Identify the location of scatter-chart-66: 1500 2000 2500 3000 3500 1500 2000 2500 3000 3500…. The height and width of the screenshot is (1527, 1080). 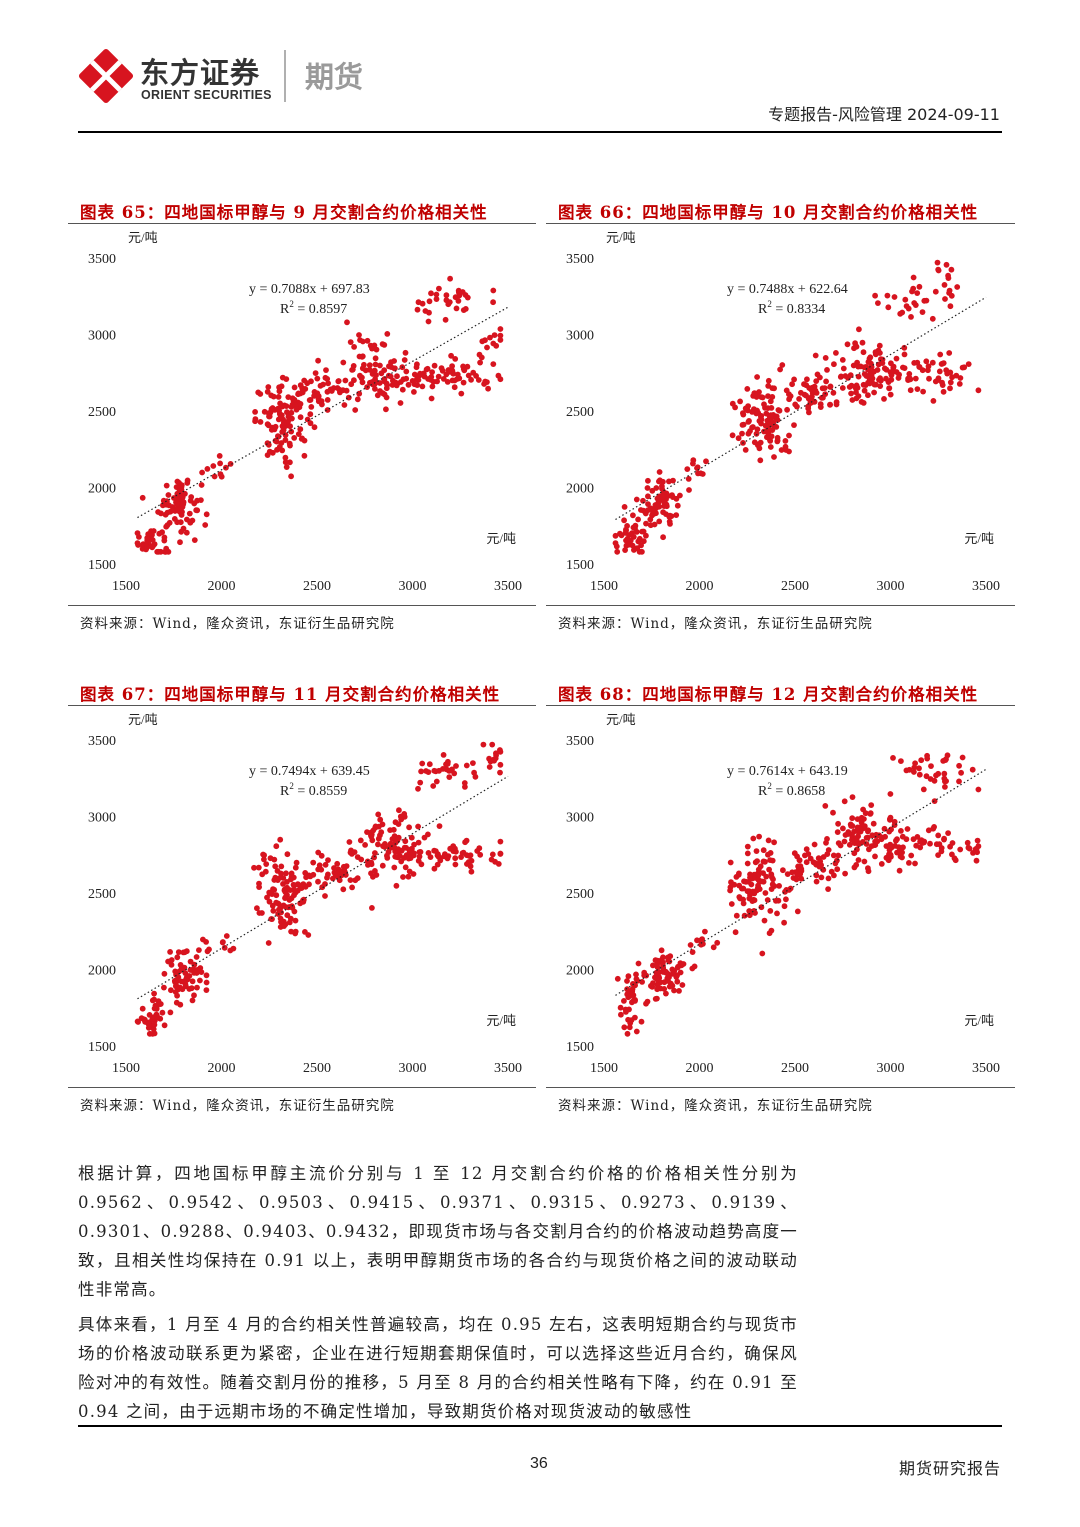
(783, 412).